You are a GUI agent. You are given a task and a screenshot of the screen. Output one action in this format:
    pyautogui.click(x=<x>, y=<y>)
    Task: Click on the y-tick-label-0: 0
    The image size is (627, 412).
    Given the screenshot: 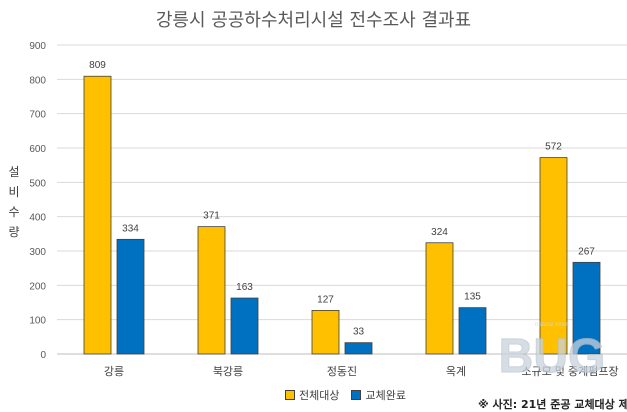 What is the action you would take?
    pyautogui.click(x=43, y=355)
    